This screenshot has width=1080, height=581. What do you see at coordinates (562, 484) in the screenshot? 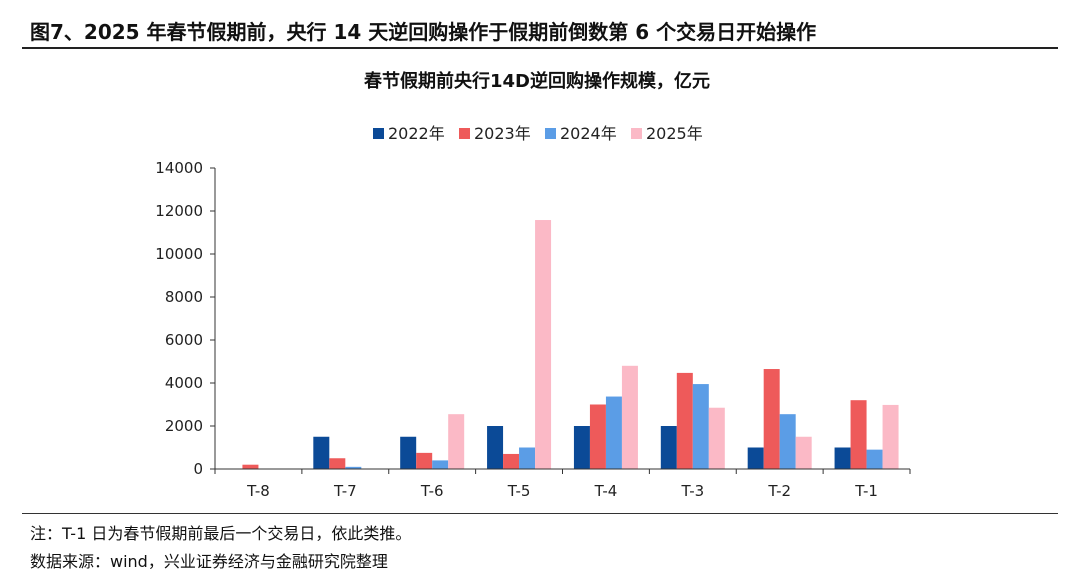
I see `x-axis: T-8 T-7 T-6 T-5 T-4 T-3 T-2 T-1` at bounding box center [562, 484].